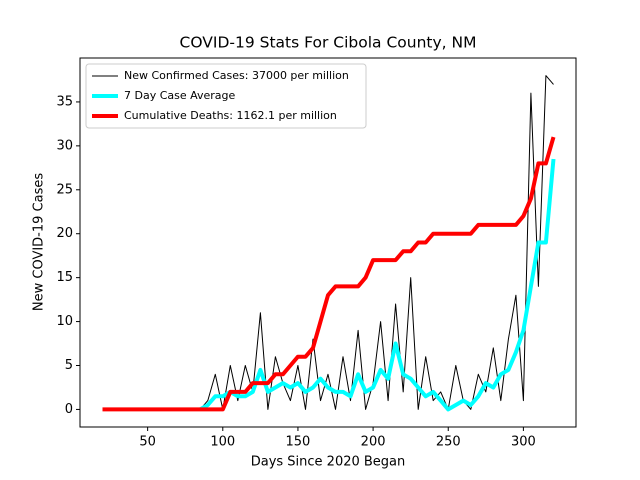  Describe the element at coordinates (64, 277) in the screenshot. I see `y-tick-label: 15` at that location.